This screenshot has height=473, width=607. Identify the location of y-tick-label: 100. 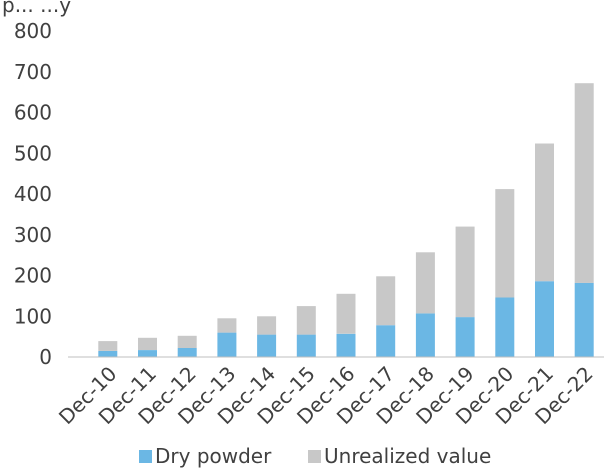
(33, 316).